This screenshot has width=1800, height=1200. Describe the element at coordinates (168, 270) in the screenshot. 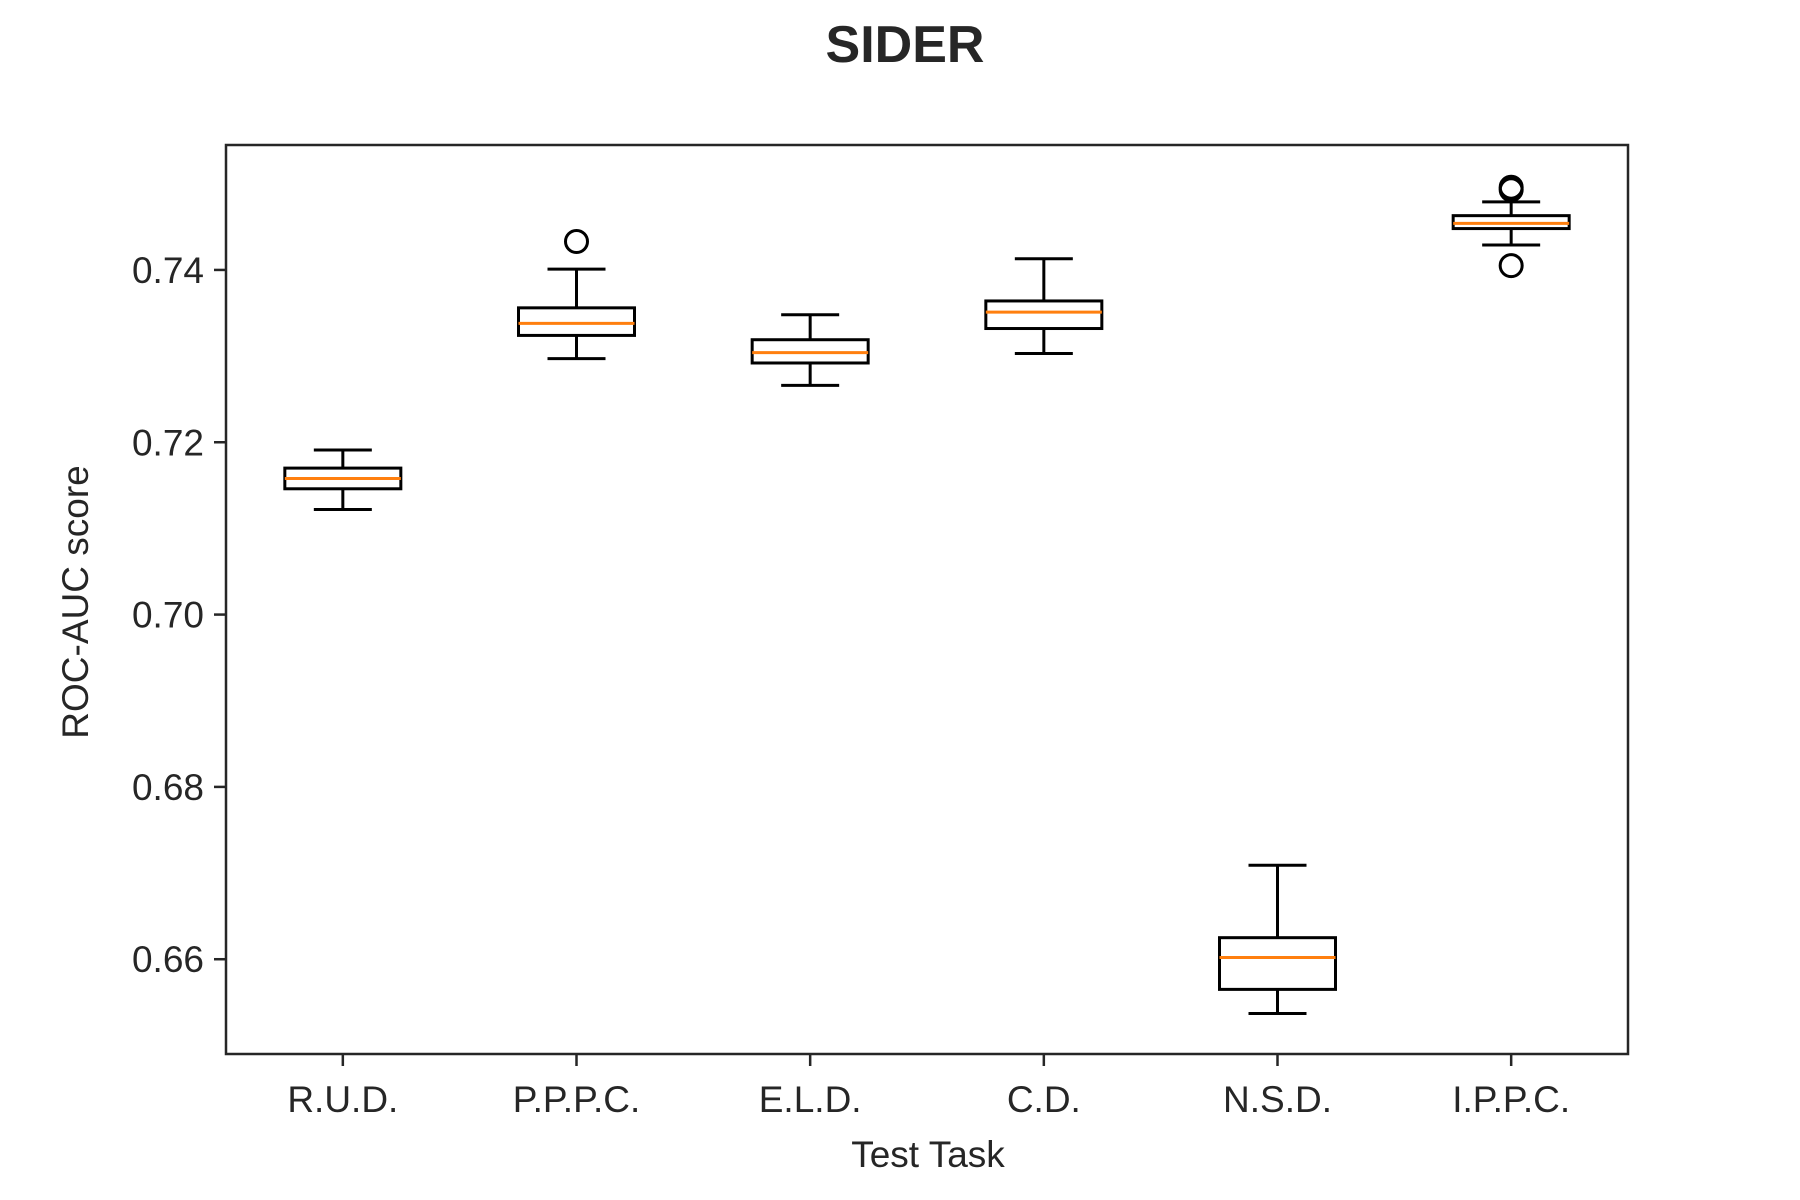

I see `y-tick-label: 0.74` at that location.